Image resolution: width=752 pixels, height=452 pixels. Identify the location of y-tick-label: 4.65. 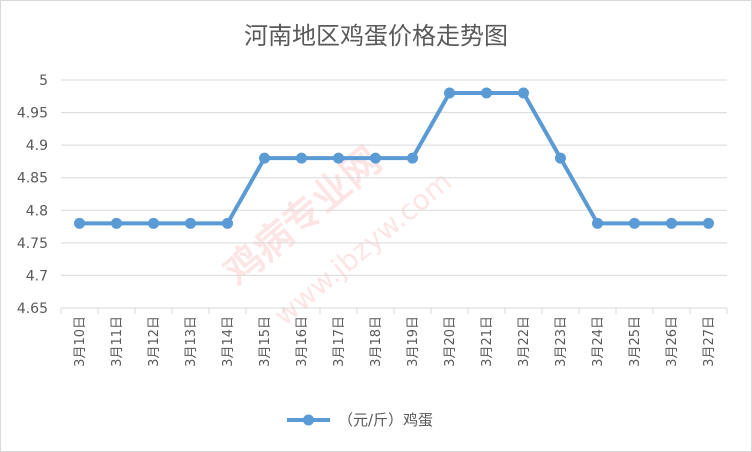
(32, 309).